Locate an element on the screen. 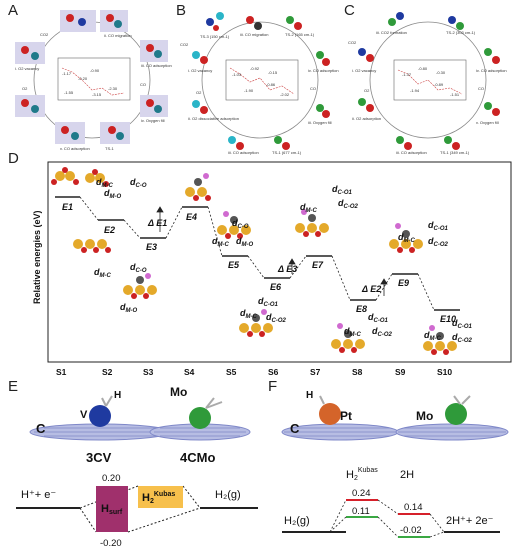 This screenshot has height=554, width=519. energy-value: -2.02 is located at coordinates (285, 94).